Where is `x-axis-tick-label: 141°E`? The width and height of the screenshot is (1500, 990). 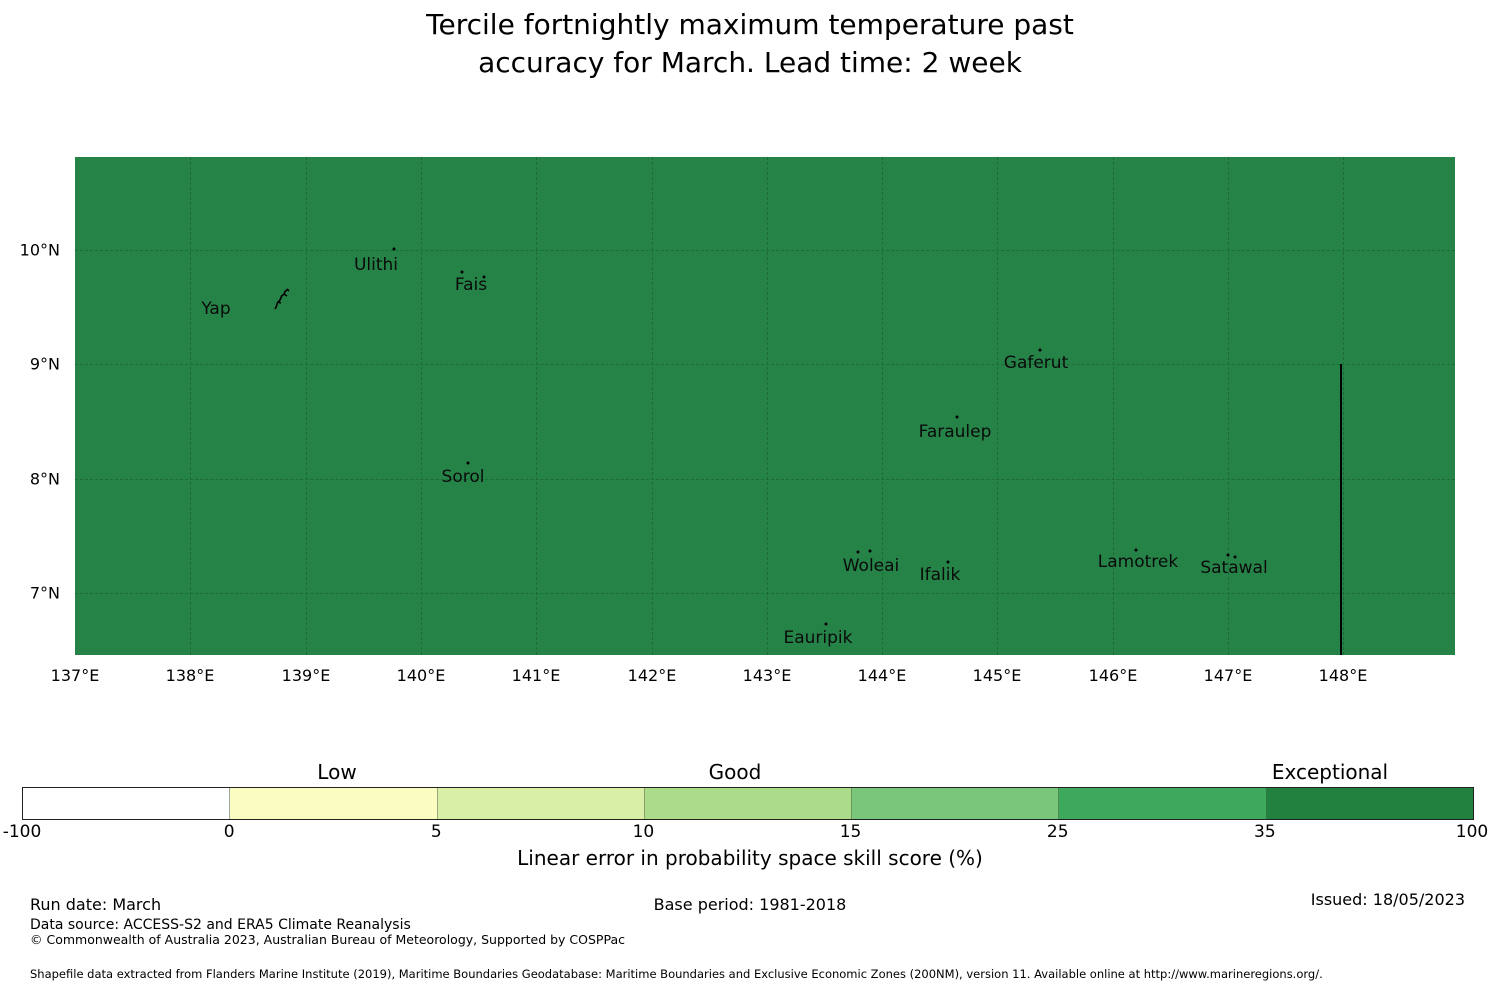
x-axis-tick-label: 141°E is located at coordinates (536, 675).